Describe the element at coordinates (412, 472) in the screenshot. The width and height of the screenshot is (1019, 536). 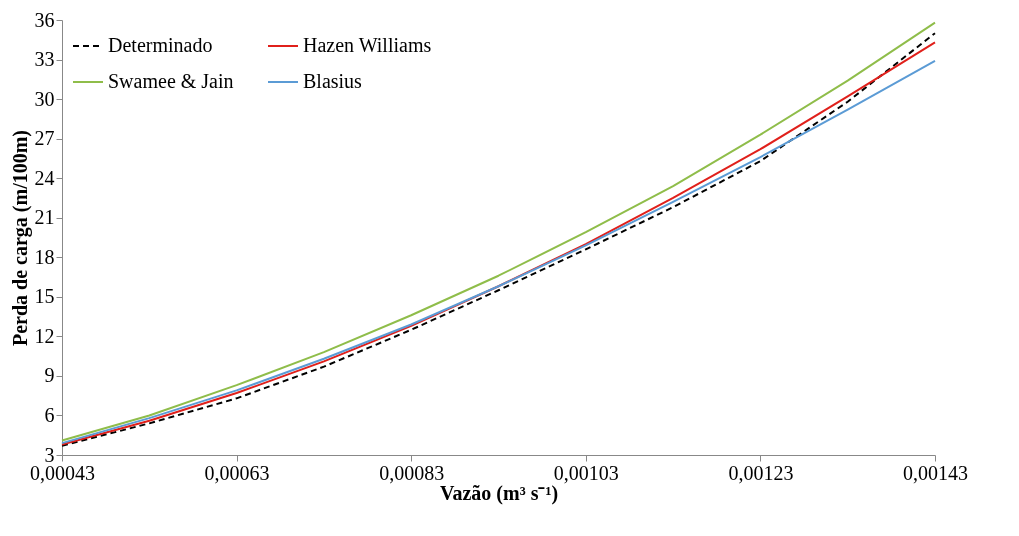
I see `x-tick-label: 0,00083` at that location.